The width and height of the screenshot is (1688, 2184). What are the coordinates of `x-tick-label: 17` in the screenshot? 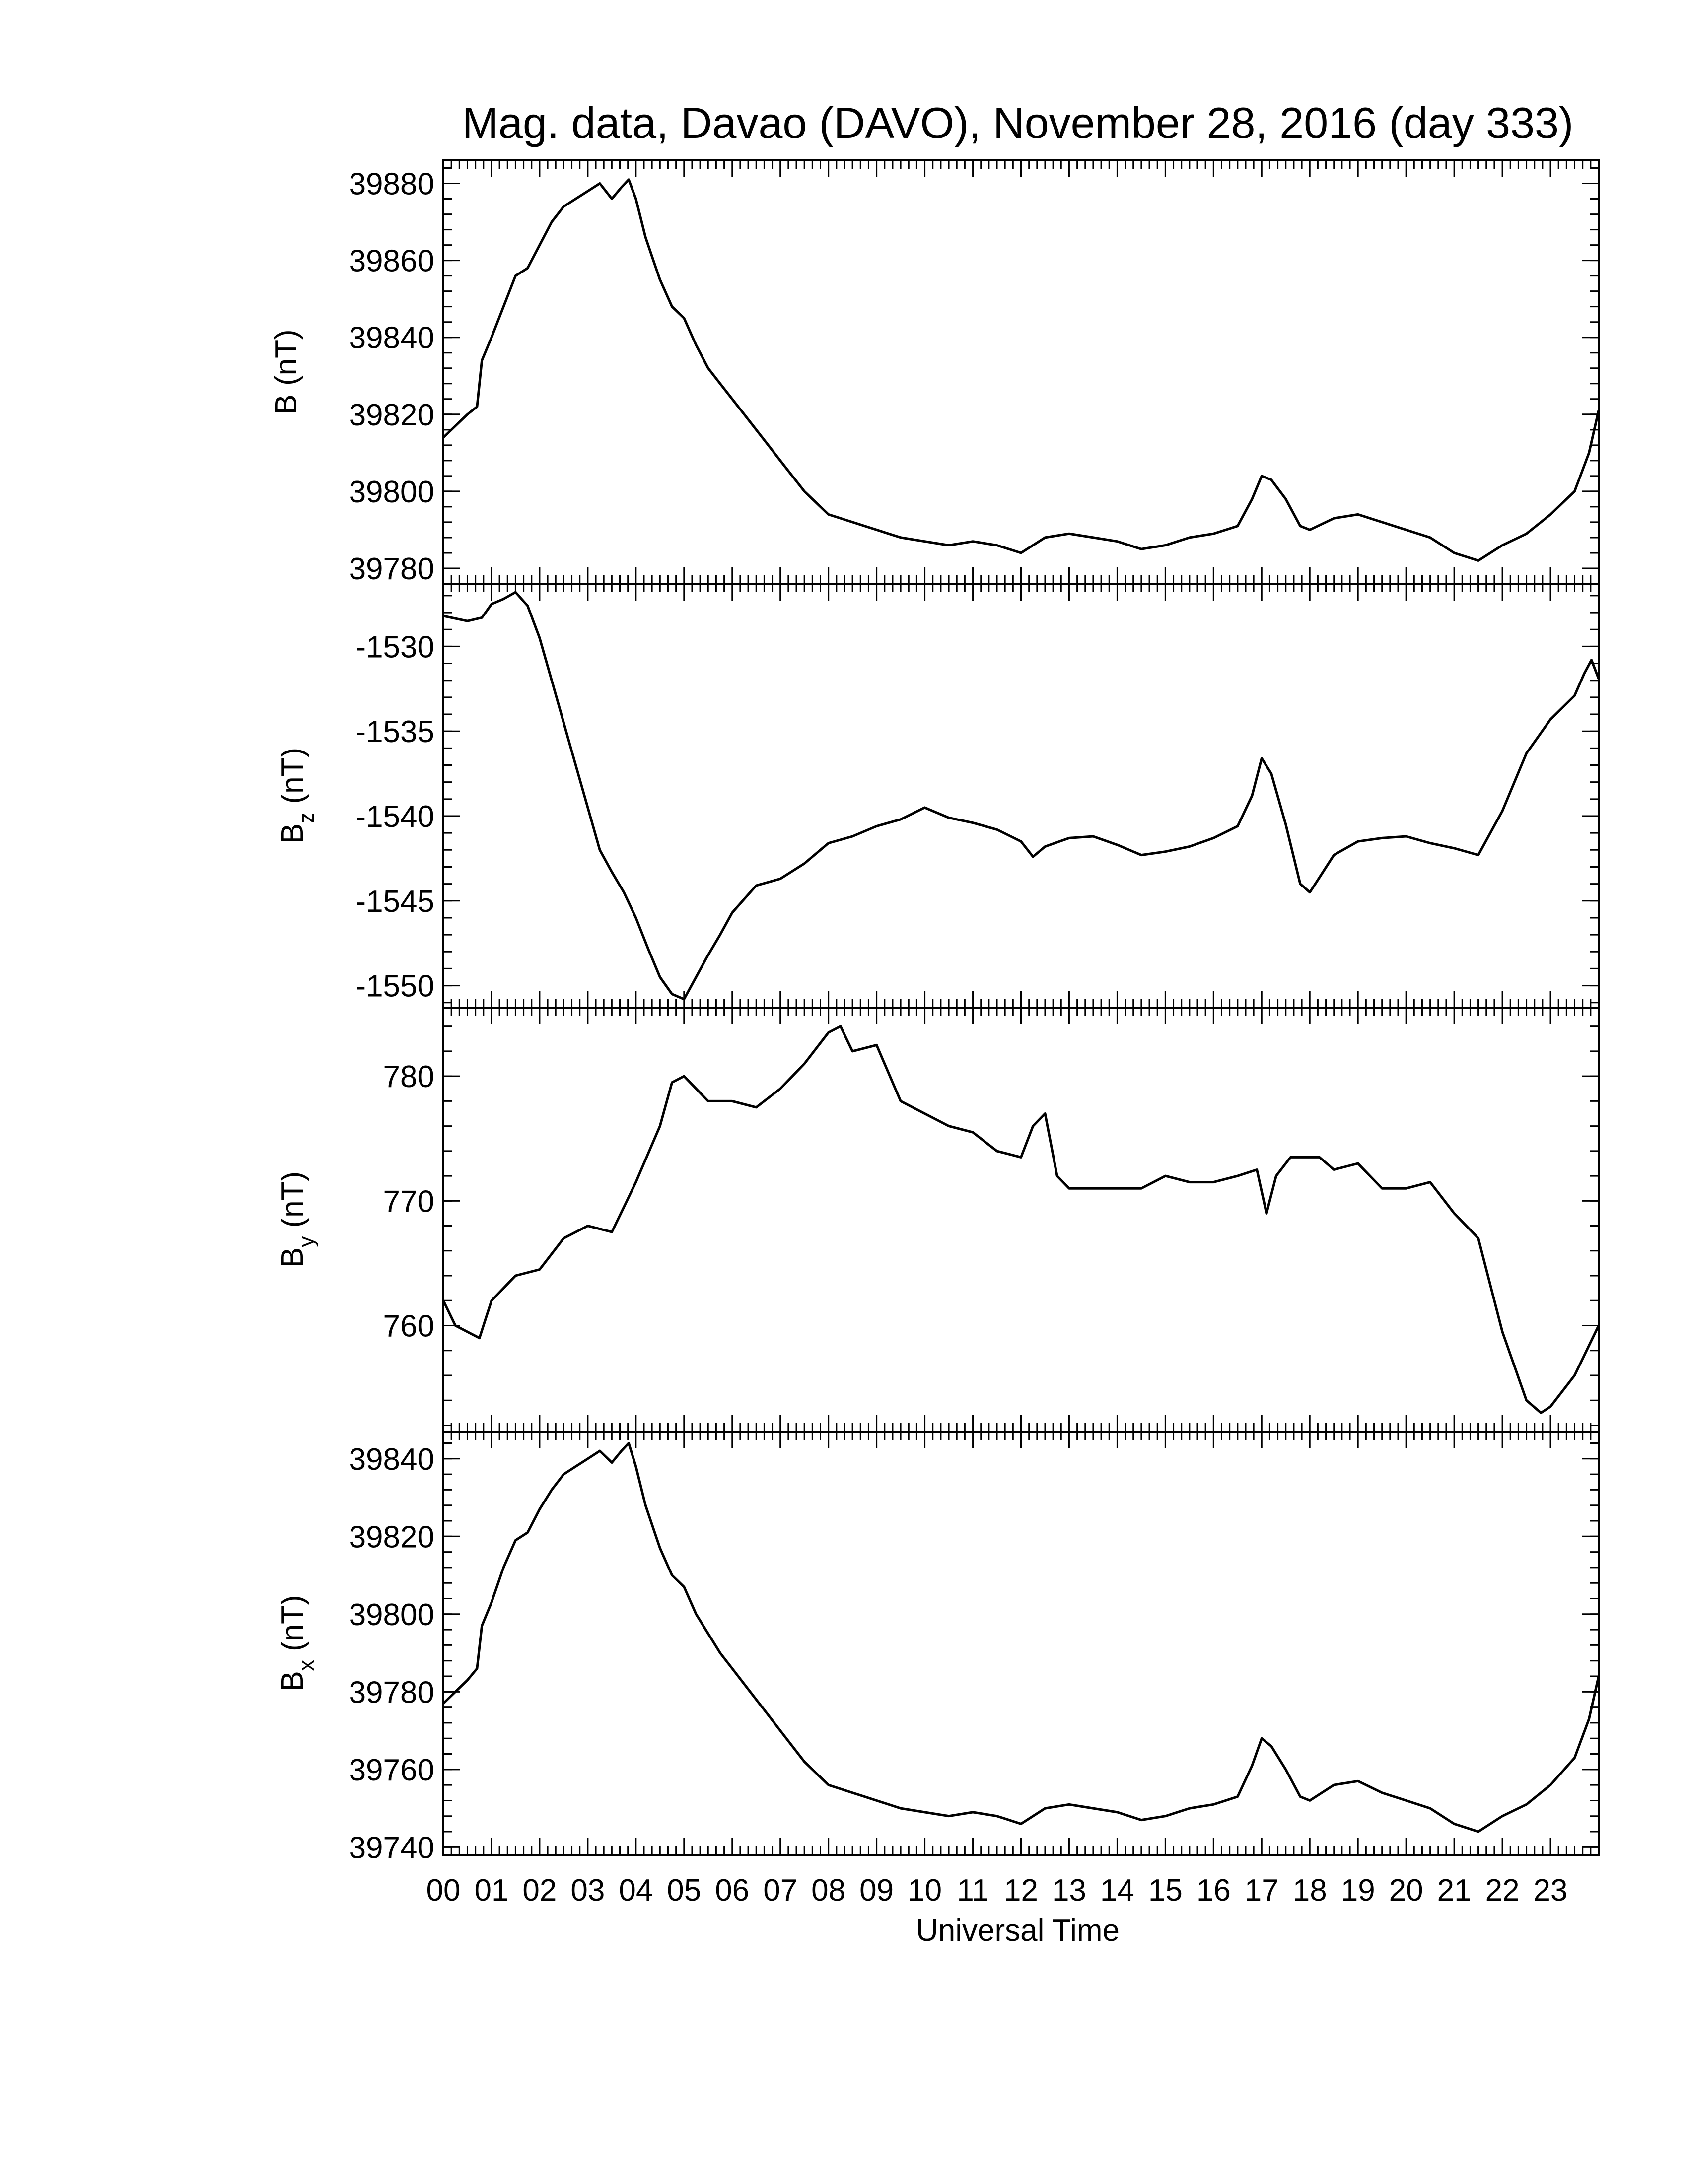 It's located at (1262, 1890).